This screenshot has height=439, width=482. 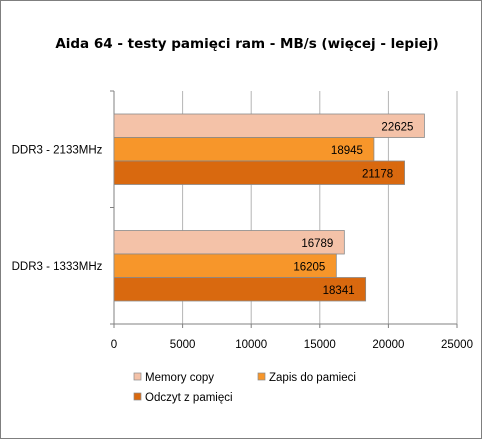 What do you see at coordinates (251, 345) in the screenshot?
I see `x-tick-label: 10000` at bounding box center [251, 345].